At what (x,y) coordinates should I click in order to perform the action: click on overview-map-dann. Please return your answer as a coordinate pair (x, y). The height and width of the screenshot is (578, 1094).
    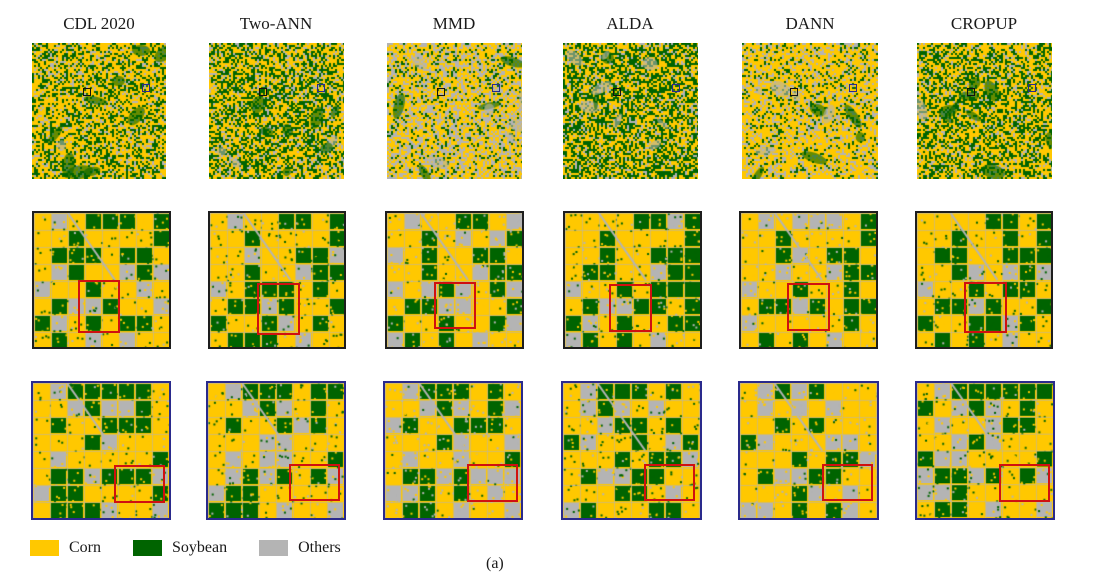
    Looking at the image, I should click on (810, 111).